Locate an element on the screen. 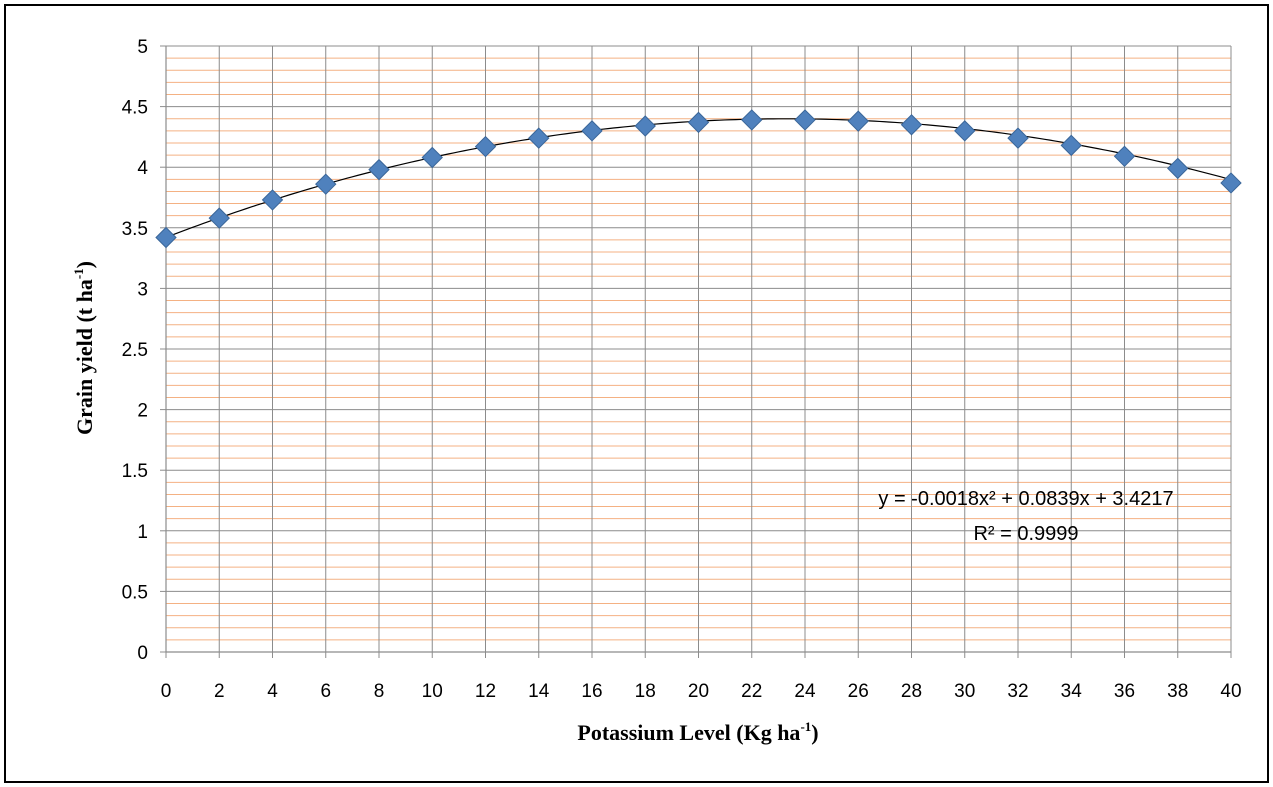 The image size is (1273, 787). x-tick-label: 14 is located at coordinates (539, 691).